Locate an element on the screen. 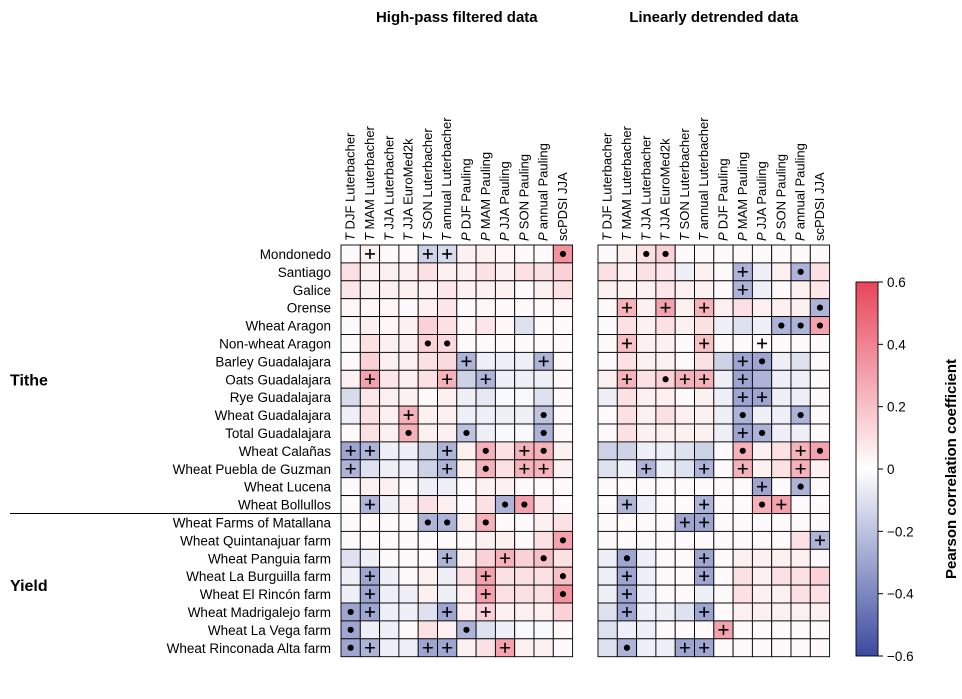 The width and height of the screenshot is (962, 699). row-label: Wheat Farms of Matallana is located at coordinates (252, 522).